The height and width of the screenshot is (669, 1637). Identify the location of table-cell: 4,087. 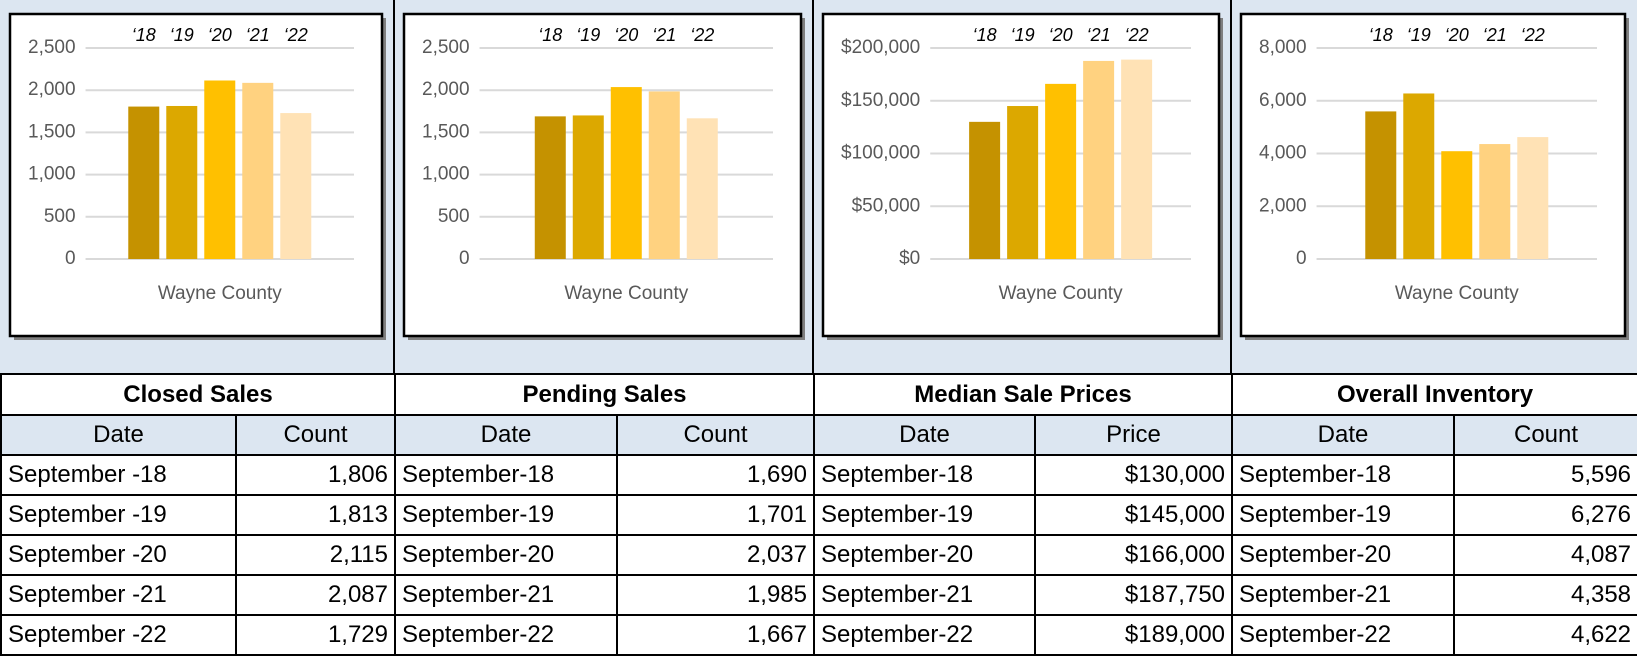
(1545, 555).